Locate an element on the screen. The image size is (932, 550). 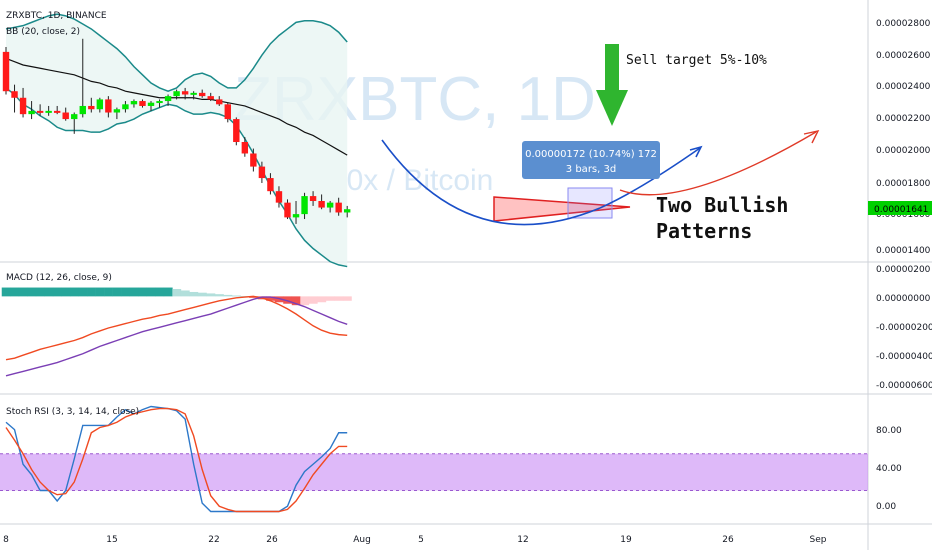
macd-line is located at coordinates (176, 328).